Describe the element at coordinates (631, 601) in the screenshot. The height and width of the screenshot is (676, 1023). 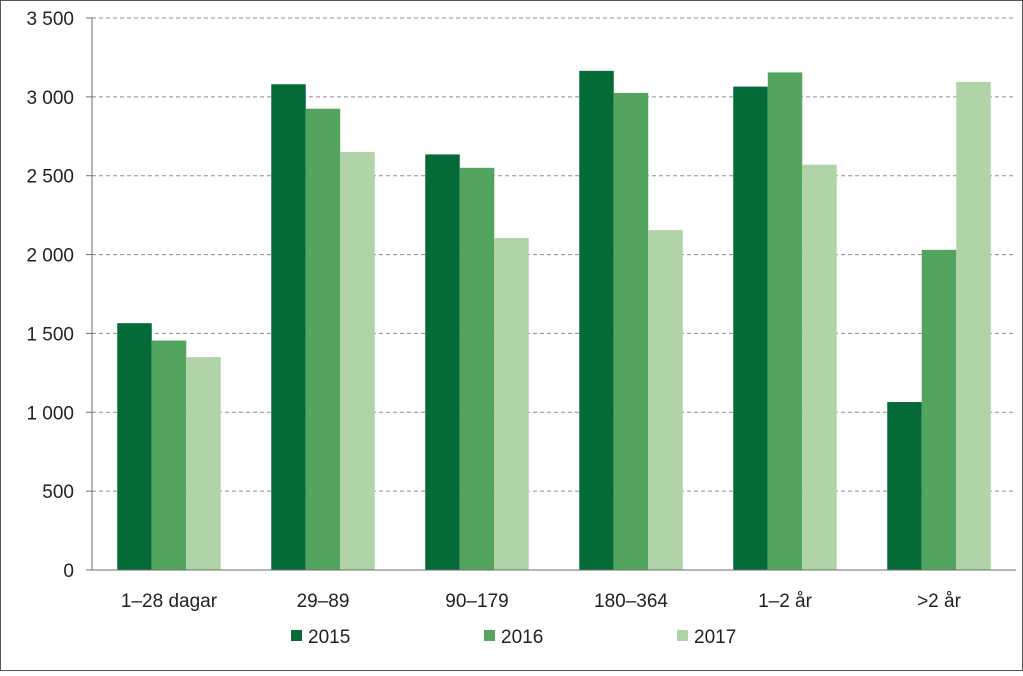
I see `x-tick-label: 180–364` at that location.